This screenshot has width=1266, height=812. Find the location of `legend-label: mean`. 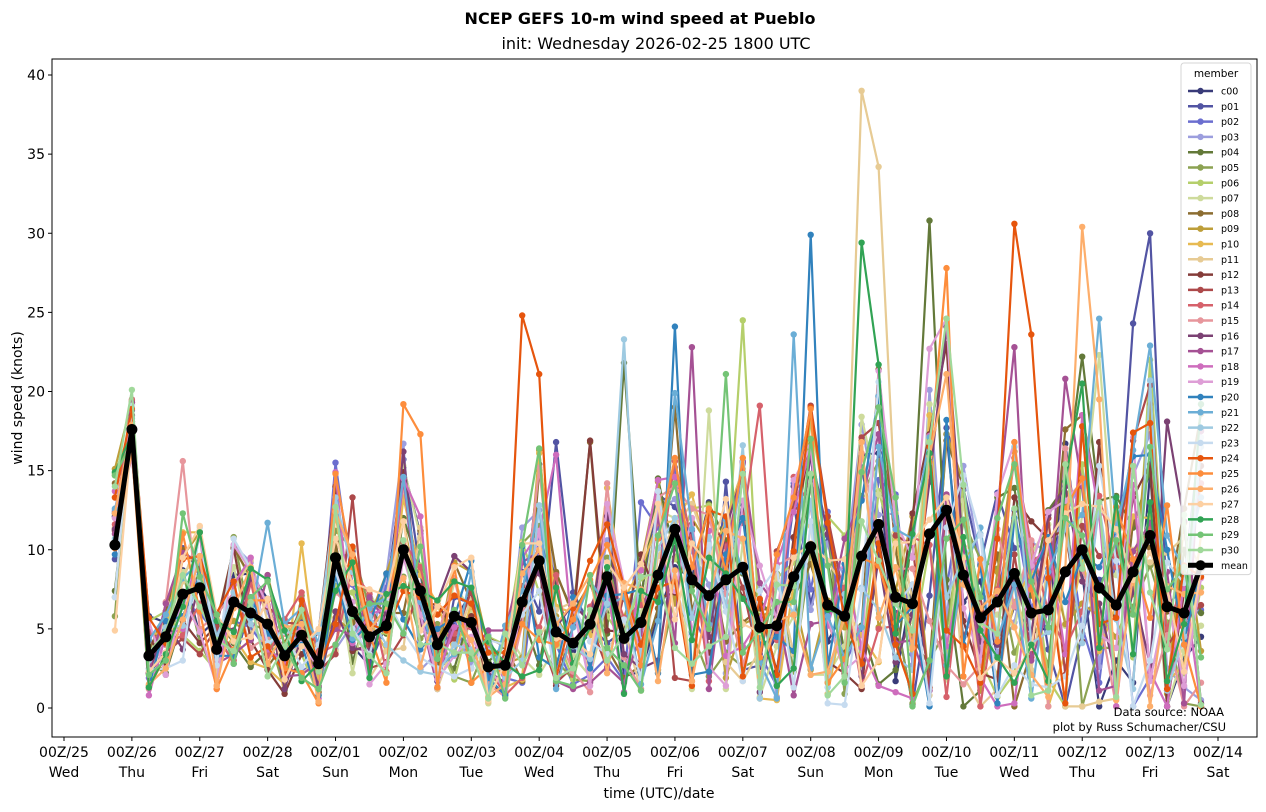

legend-label: mean is located at coordinates (1234, 566).